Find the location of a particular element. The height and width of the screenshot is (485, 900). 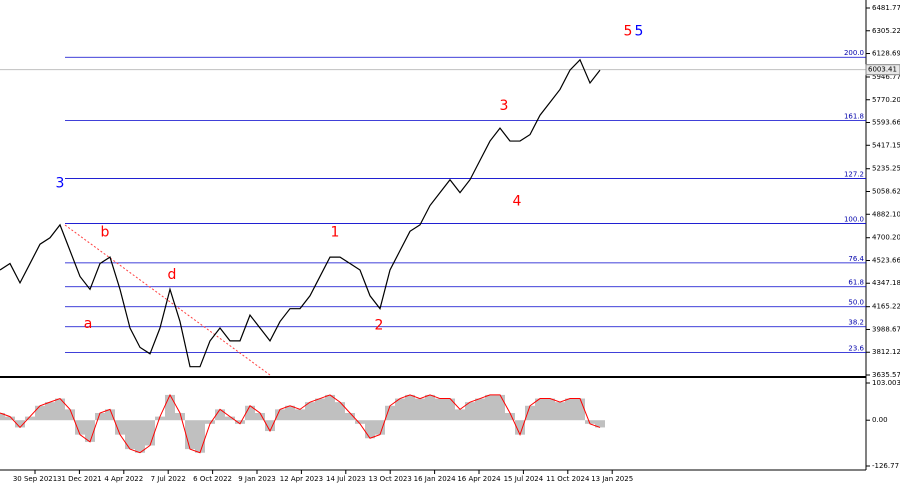

wave-label: d is located at coordinates (172, 275).